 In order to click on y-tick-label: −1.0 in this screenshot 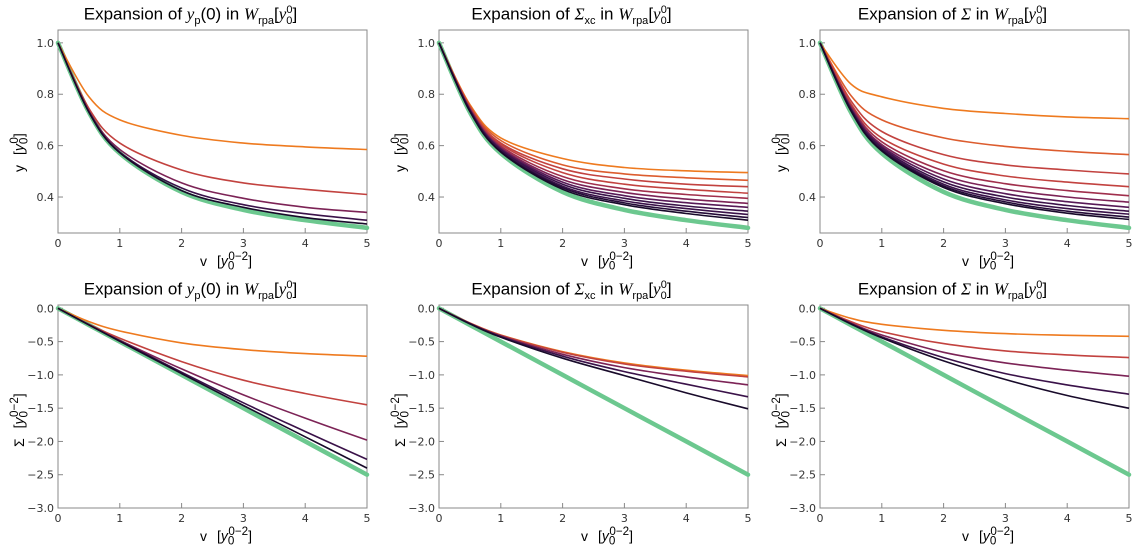, I will do `click(40, 375)`.